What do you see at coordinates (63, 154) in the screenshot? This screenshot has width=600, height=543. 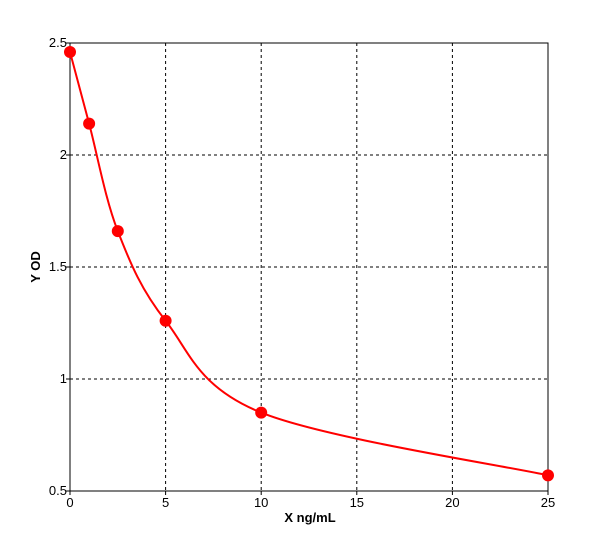 I see `y-tick-label: 2` at bounding box center [63, 154].